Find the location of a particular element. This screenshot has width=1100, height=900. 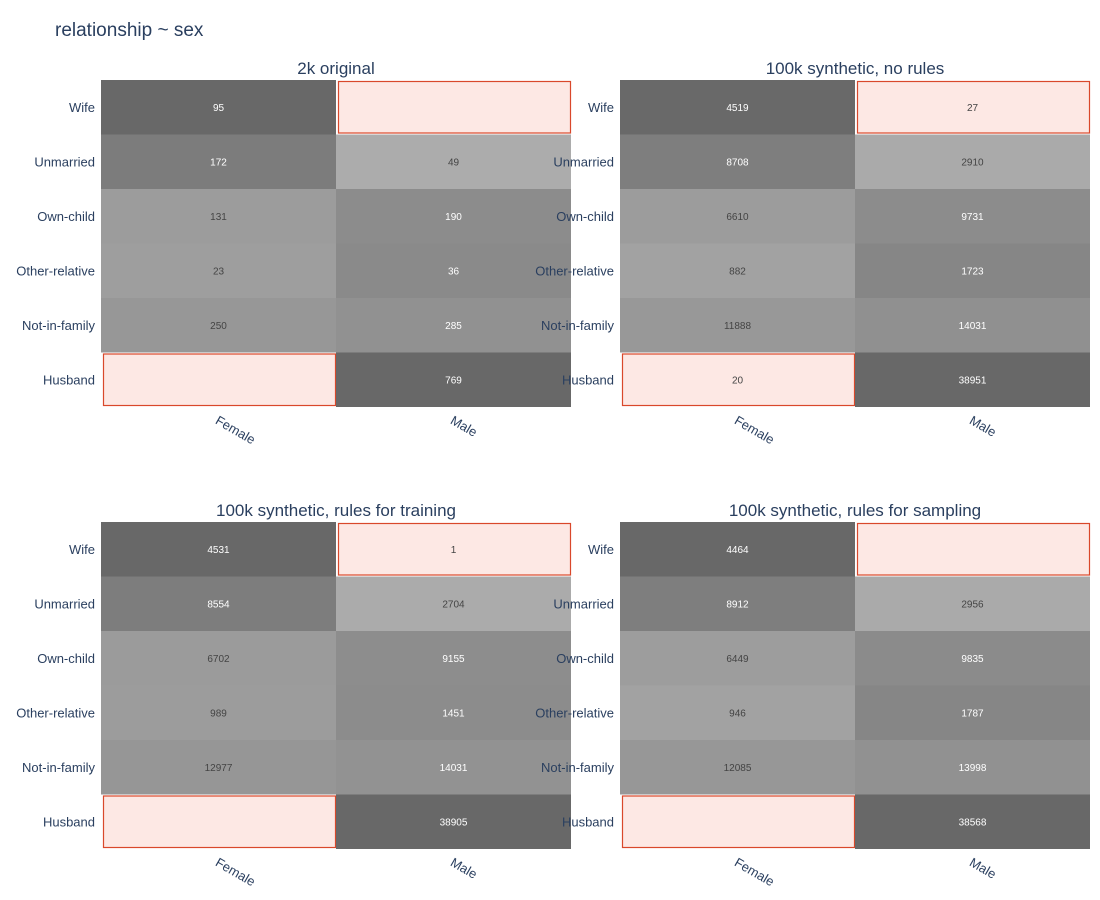

cell-value-label: 49 is located at coordinates (454, 162).